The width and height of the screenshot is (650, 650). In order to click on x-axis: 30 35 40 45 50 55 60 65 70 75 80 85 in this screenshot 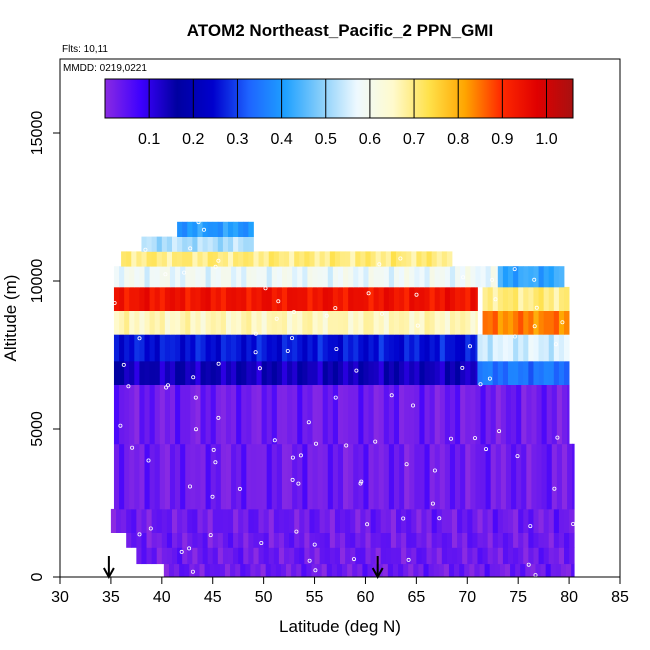, I will do `click(340, 591)`.